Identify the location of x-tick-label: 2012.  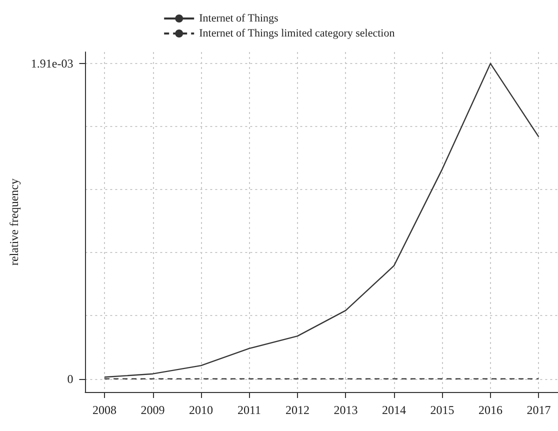
(297, 410).